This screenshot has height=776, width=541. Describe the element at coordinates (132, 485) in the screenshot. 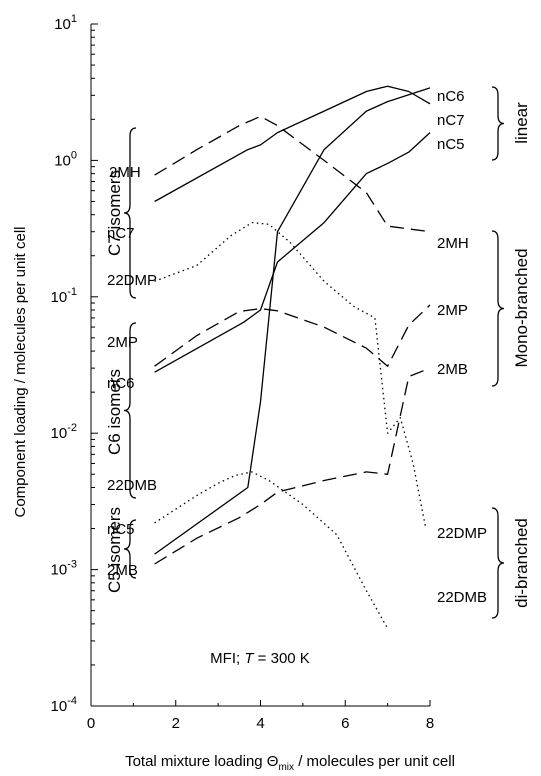

I see `left-label-22dmb: 22DMB` at that location.